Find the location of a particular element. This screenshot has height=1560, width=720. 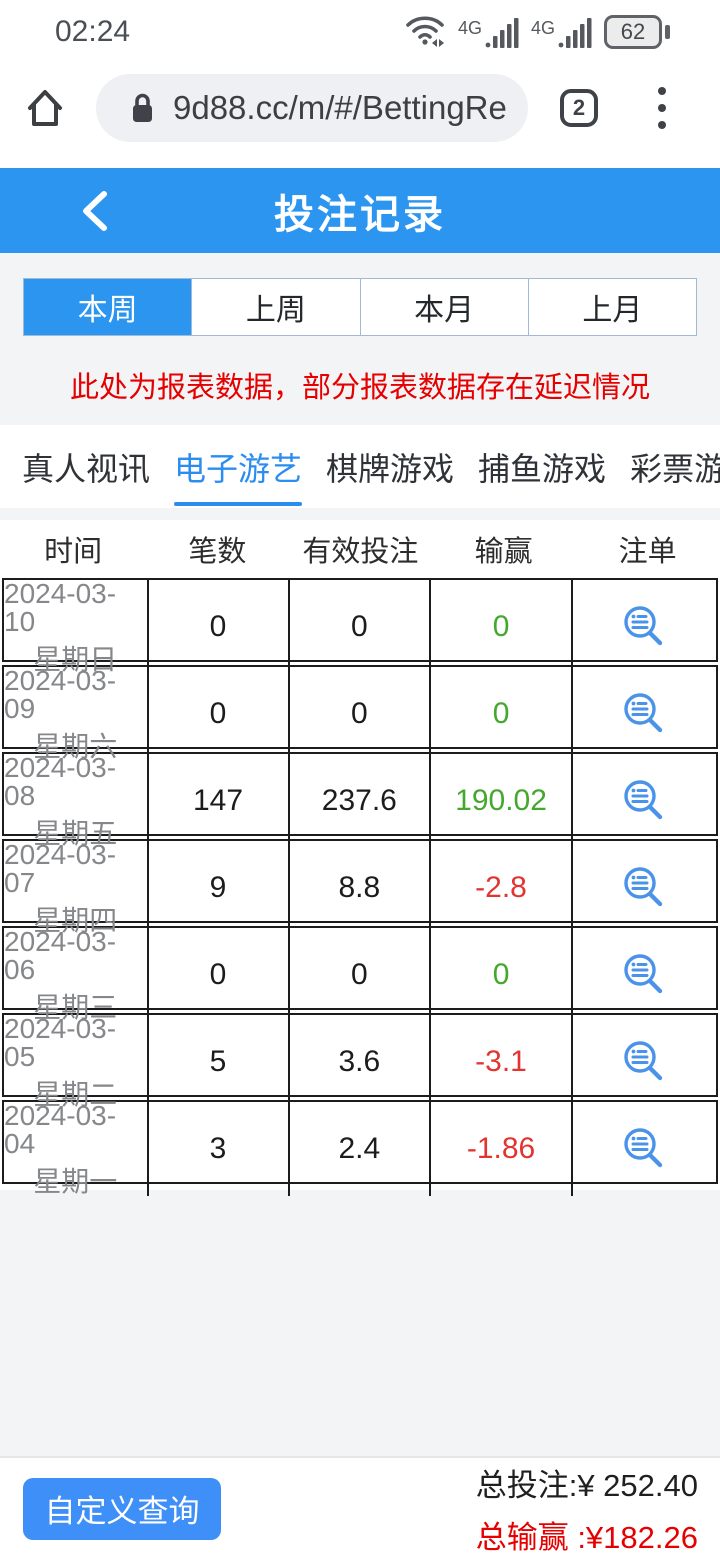

table-row: 2024-03-07 星期四 9 8.8 -2.8 is located at coordinates (360, 887).